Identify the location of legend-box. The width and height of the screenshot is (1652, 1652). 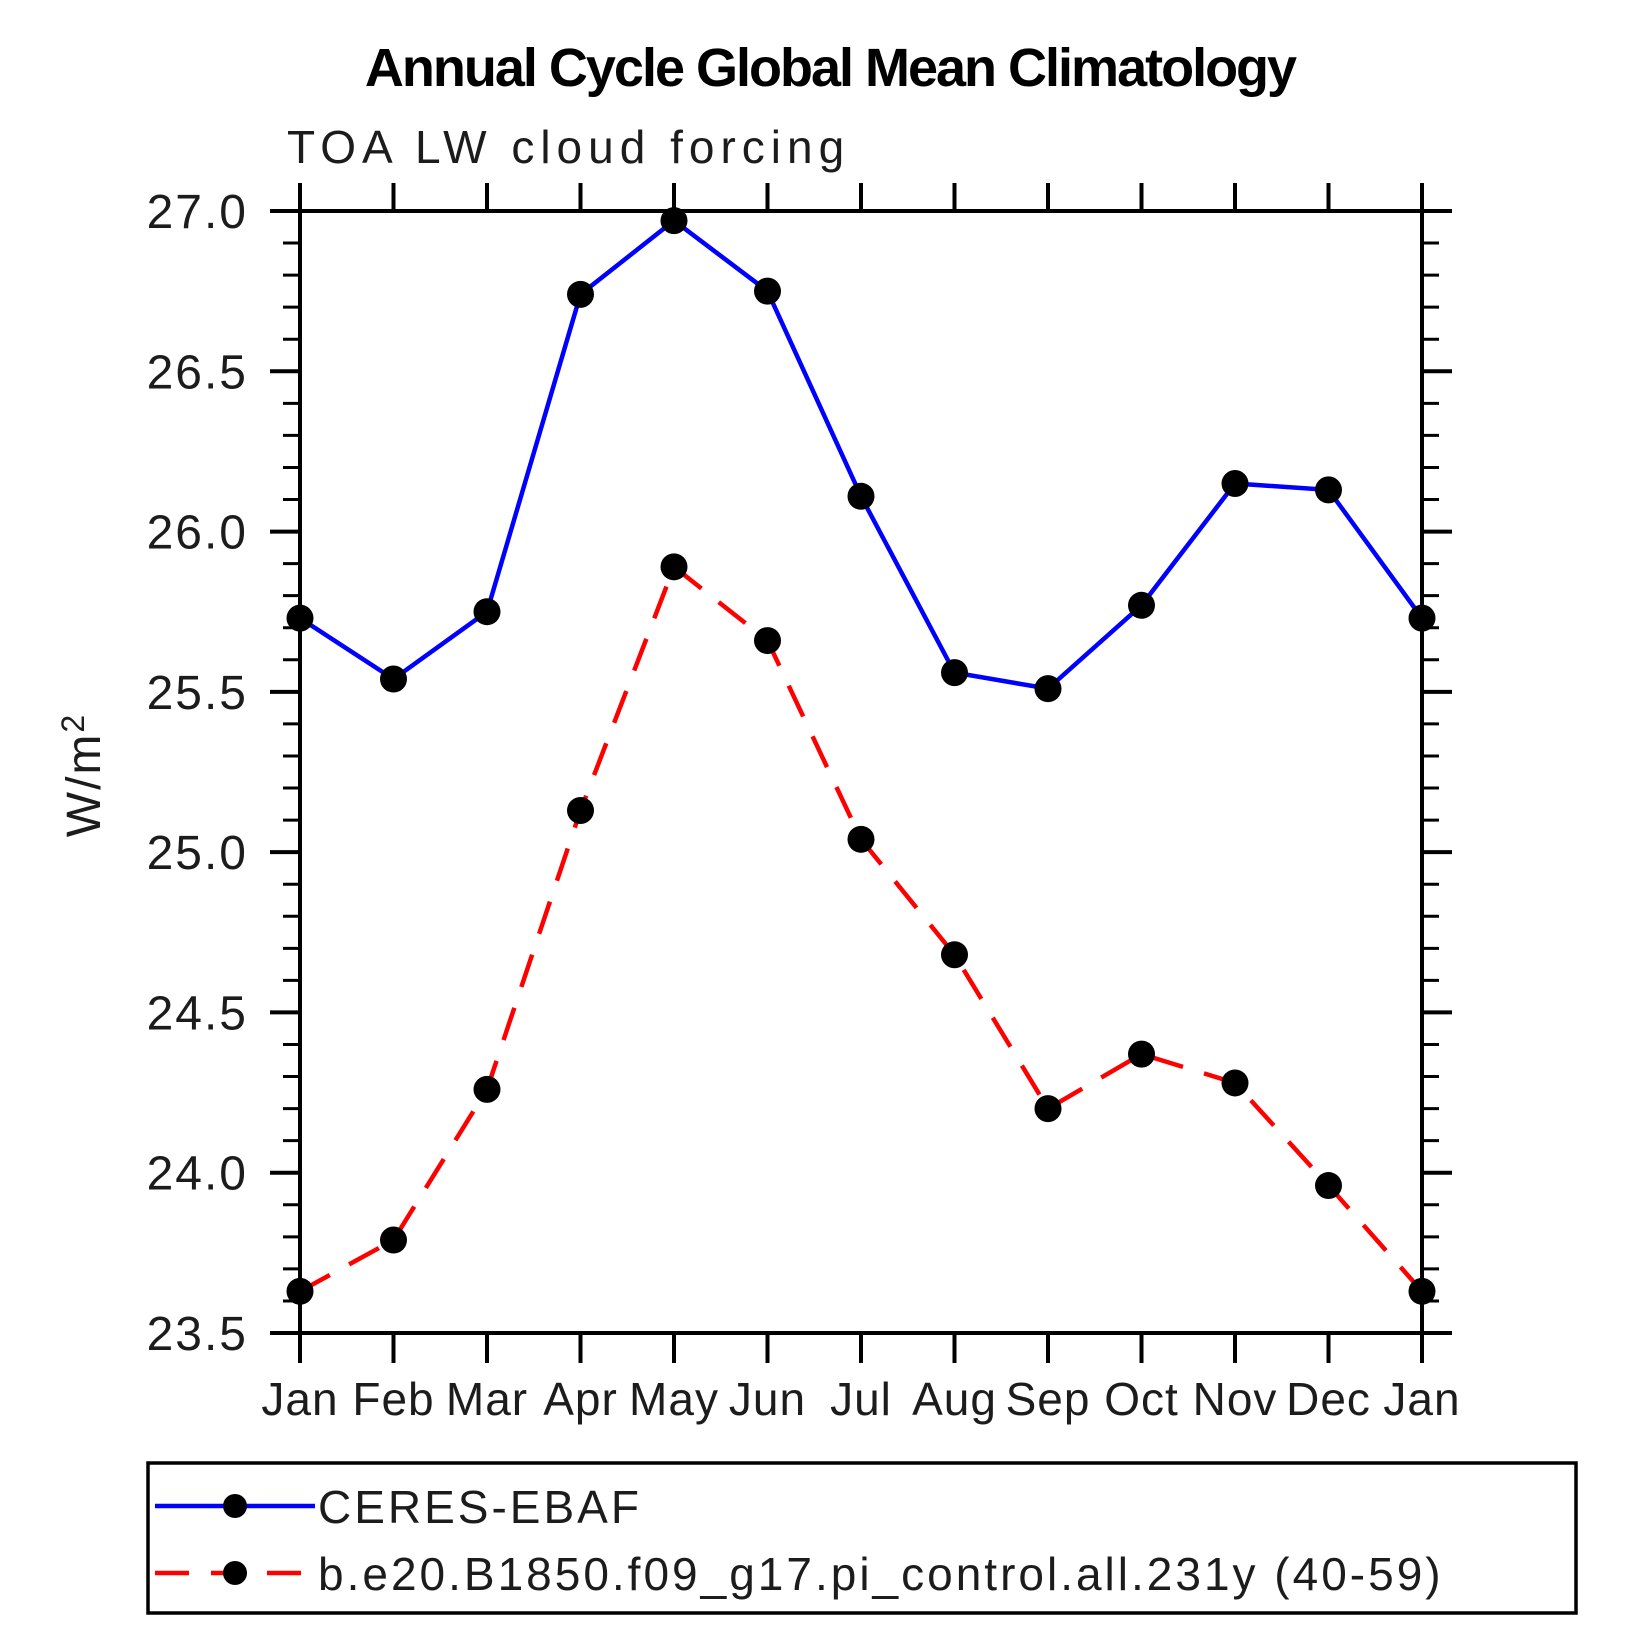
(862, 1538).